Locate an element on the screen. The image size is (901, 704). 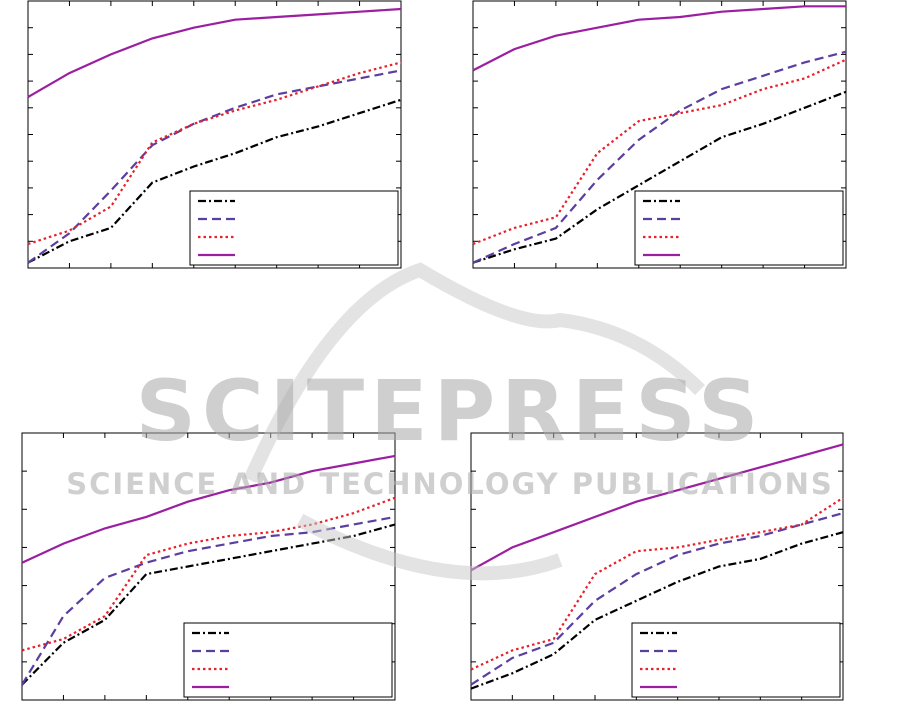
swoosh-lower is located at coordinates (429, 547).